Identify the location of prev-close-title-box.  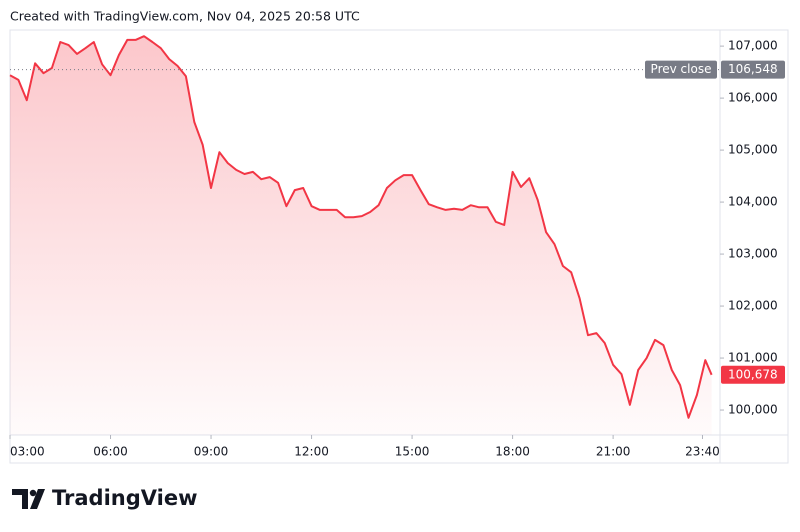
(681, 69).